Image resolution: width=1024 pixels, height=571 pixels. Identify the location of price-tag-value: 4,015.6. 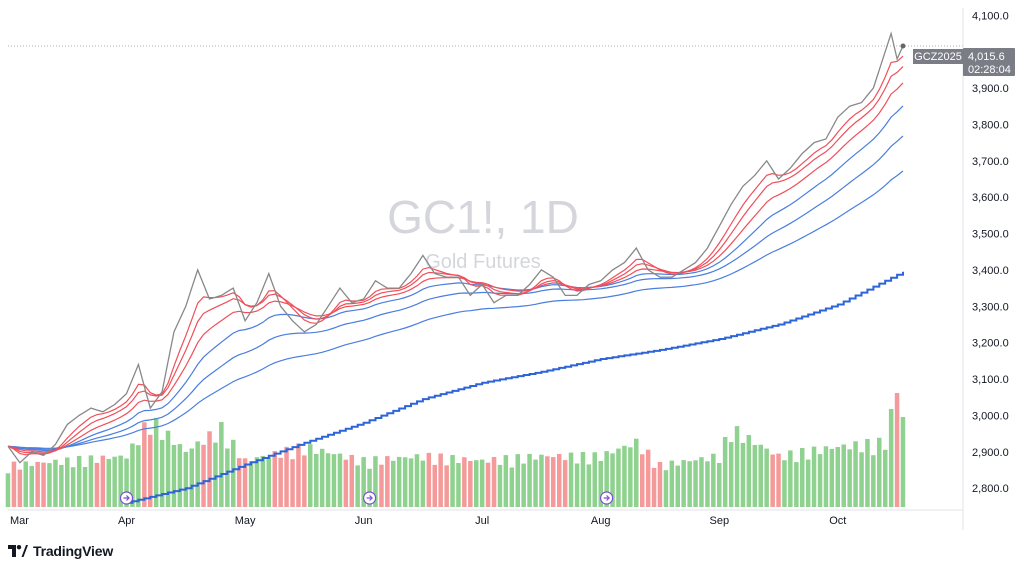
(986, 57).